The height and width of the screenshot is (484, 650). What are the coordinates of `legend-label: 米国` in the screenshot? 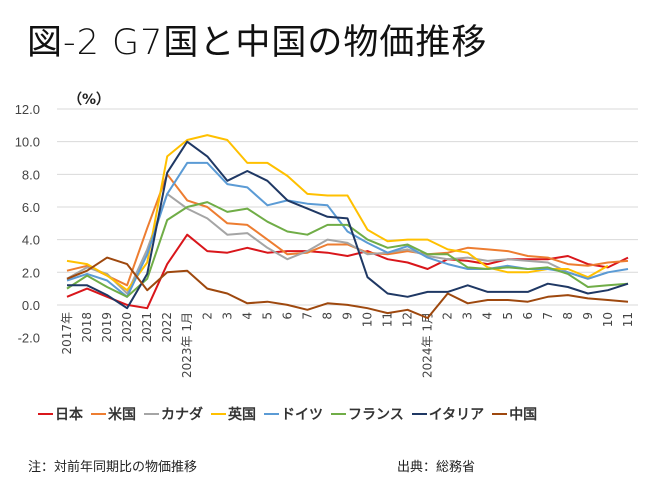 It's located at (122, 415).